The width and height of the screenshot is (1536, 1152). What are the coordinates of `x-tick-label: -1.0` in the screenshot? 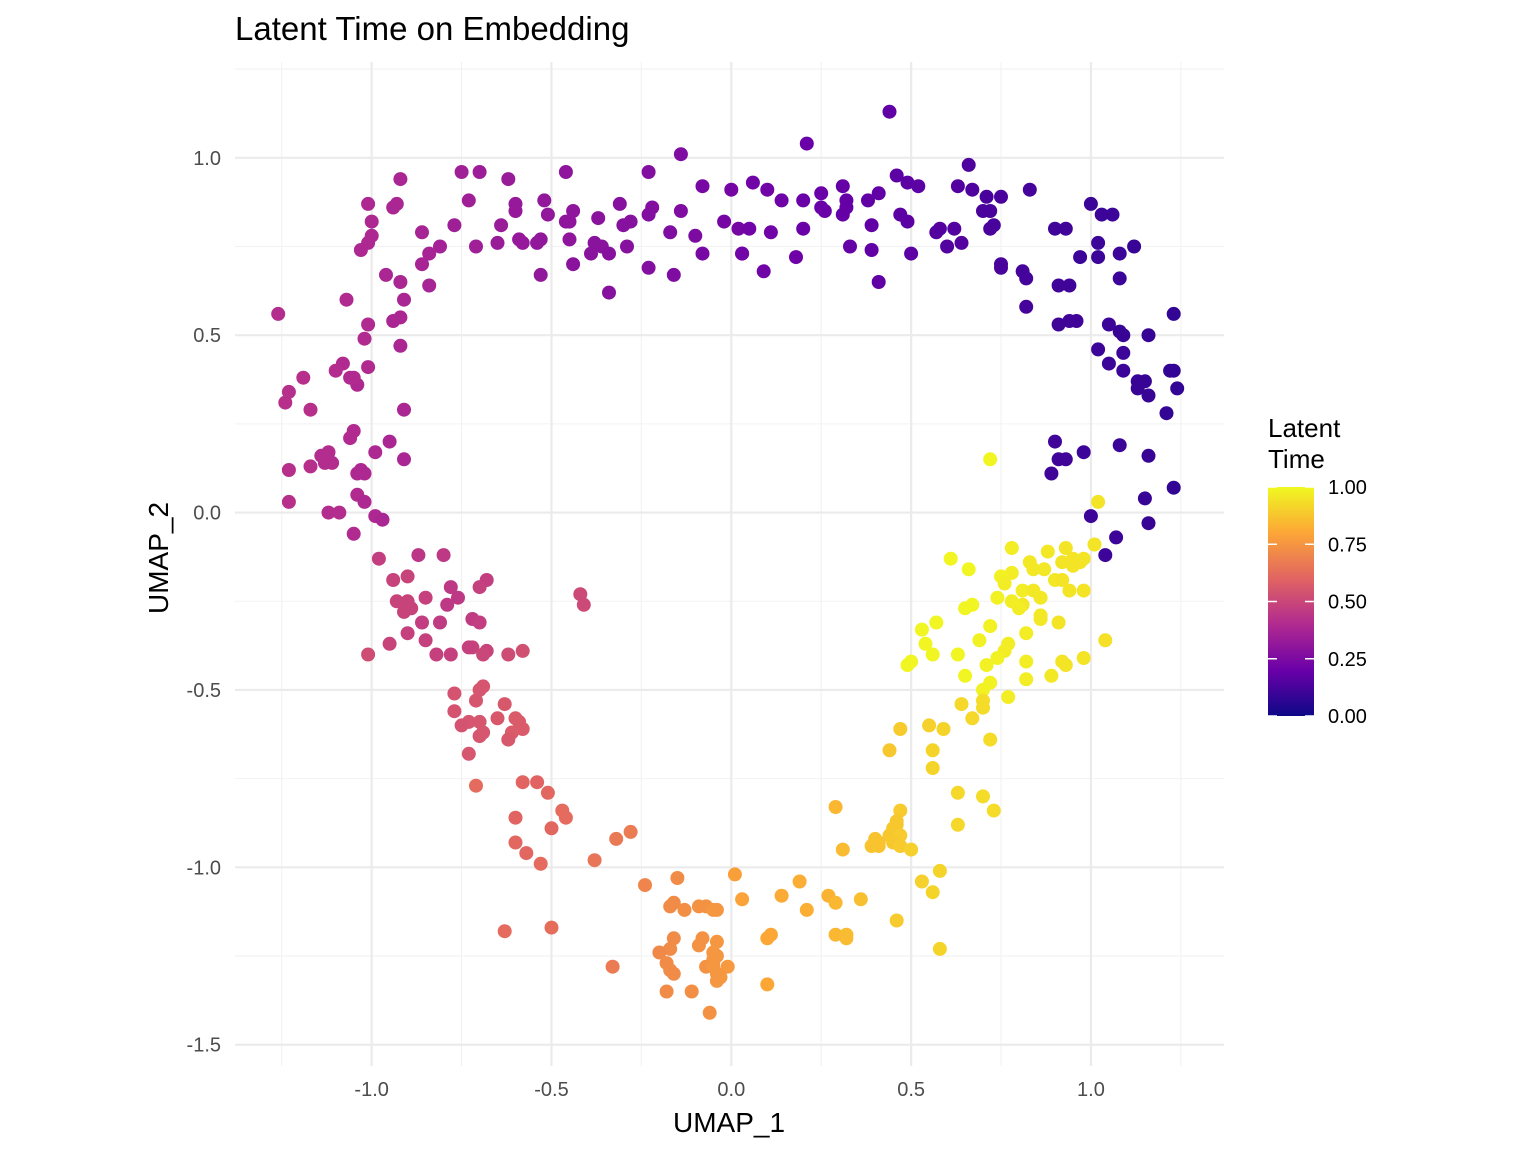 It's located at (371, 1090).